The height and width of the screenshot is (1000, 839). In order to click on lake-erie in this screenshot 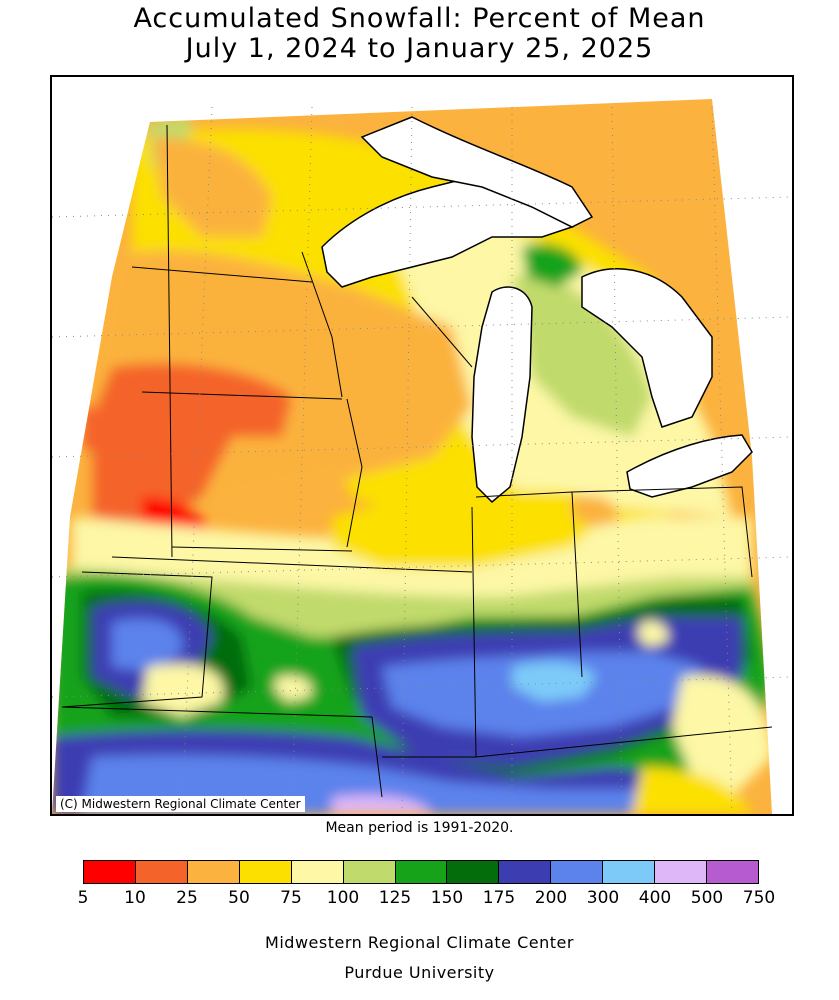, I will do `click(689, 466)`.